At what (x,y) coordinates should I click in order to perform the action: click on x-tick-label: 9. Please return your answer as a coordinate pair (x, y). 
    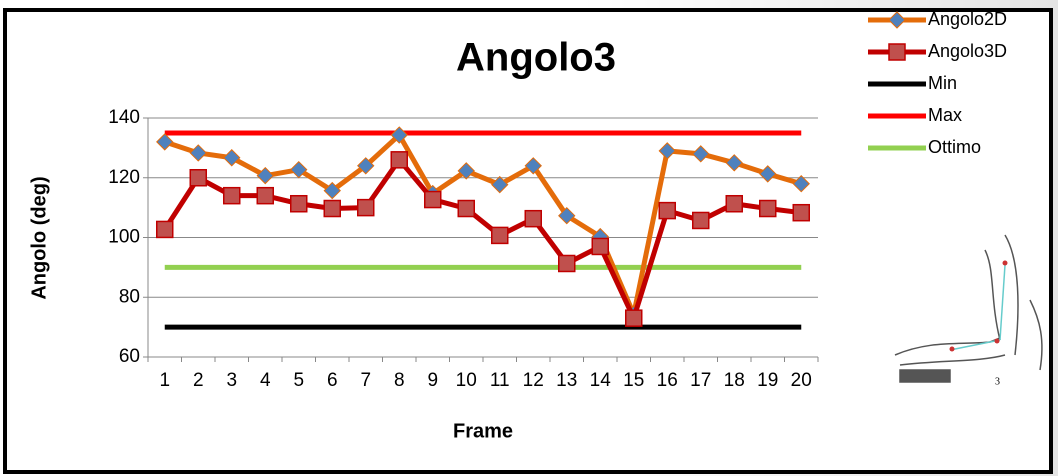
    Looking at the image, I should click on (432, 380).